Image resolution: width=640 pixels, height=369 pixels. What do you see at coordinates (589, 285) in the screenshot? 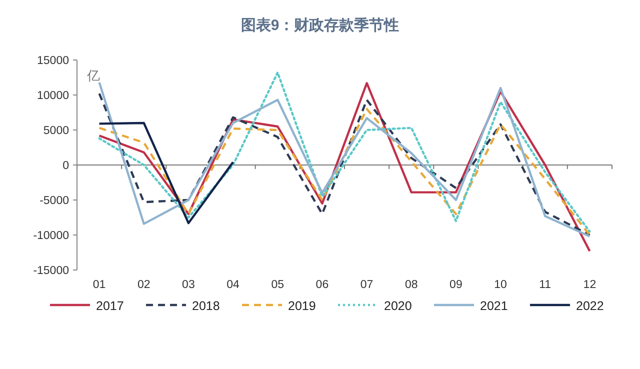
I see `x-tick-label: 12` at bounding box center [589, 285].